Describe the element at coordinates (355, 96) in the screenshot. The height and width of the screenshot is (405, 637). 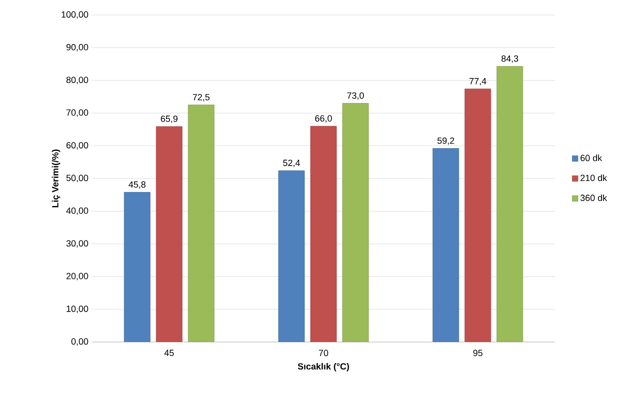
I see `data-label: 73,0` at that location.